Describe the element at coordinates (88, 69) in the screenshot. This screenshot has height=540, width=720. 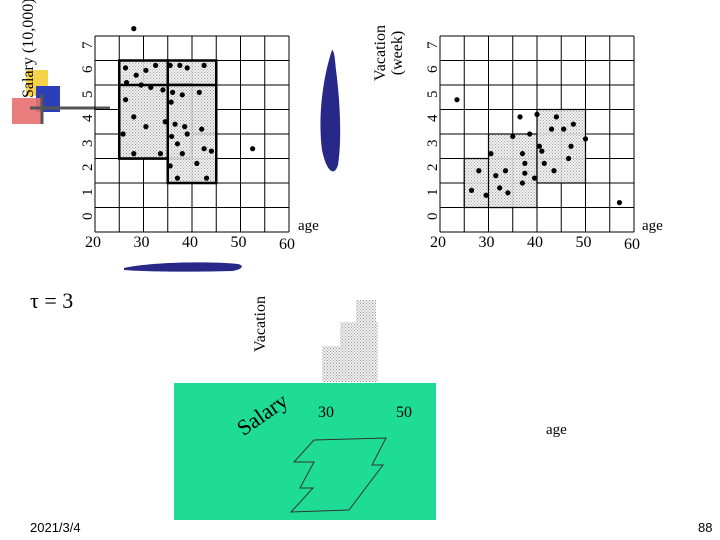
I see `salary-y-tick: 6` at that location.